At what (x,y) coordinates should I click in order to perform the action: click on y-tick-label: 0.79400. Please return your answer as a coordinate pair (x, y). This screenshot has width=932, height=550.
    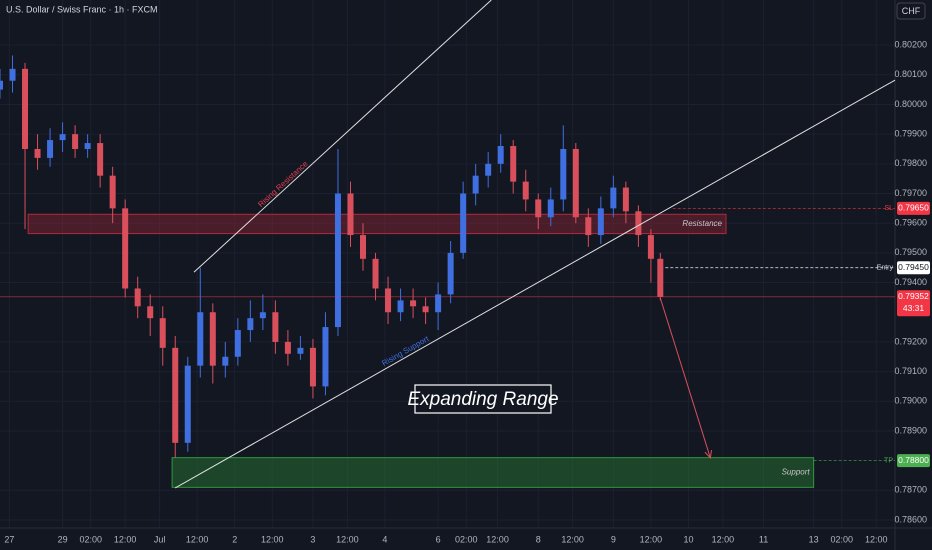
    Looking at the image, I should click on (910, 282).